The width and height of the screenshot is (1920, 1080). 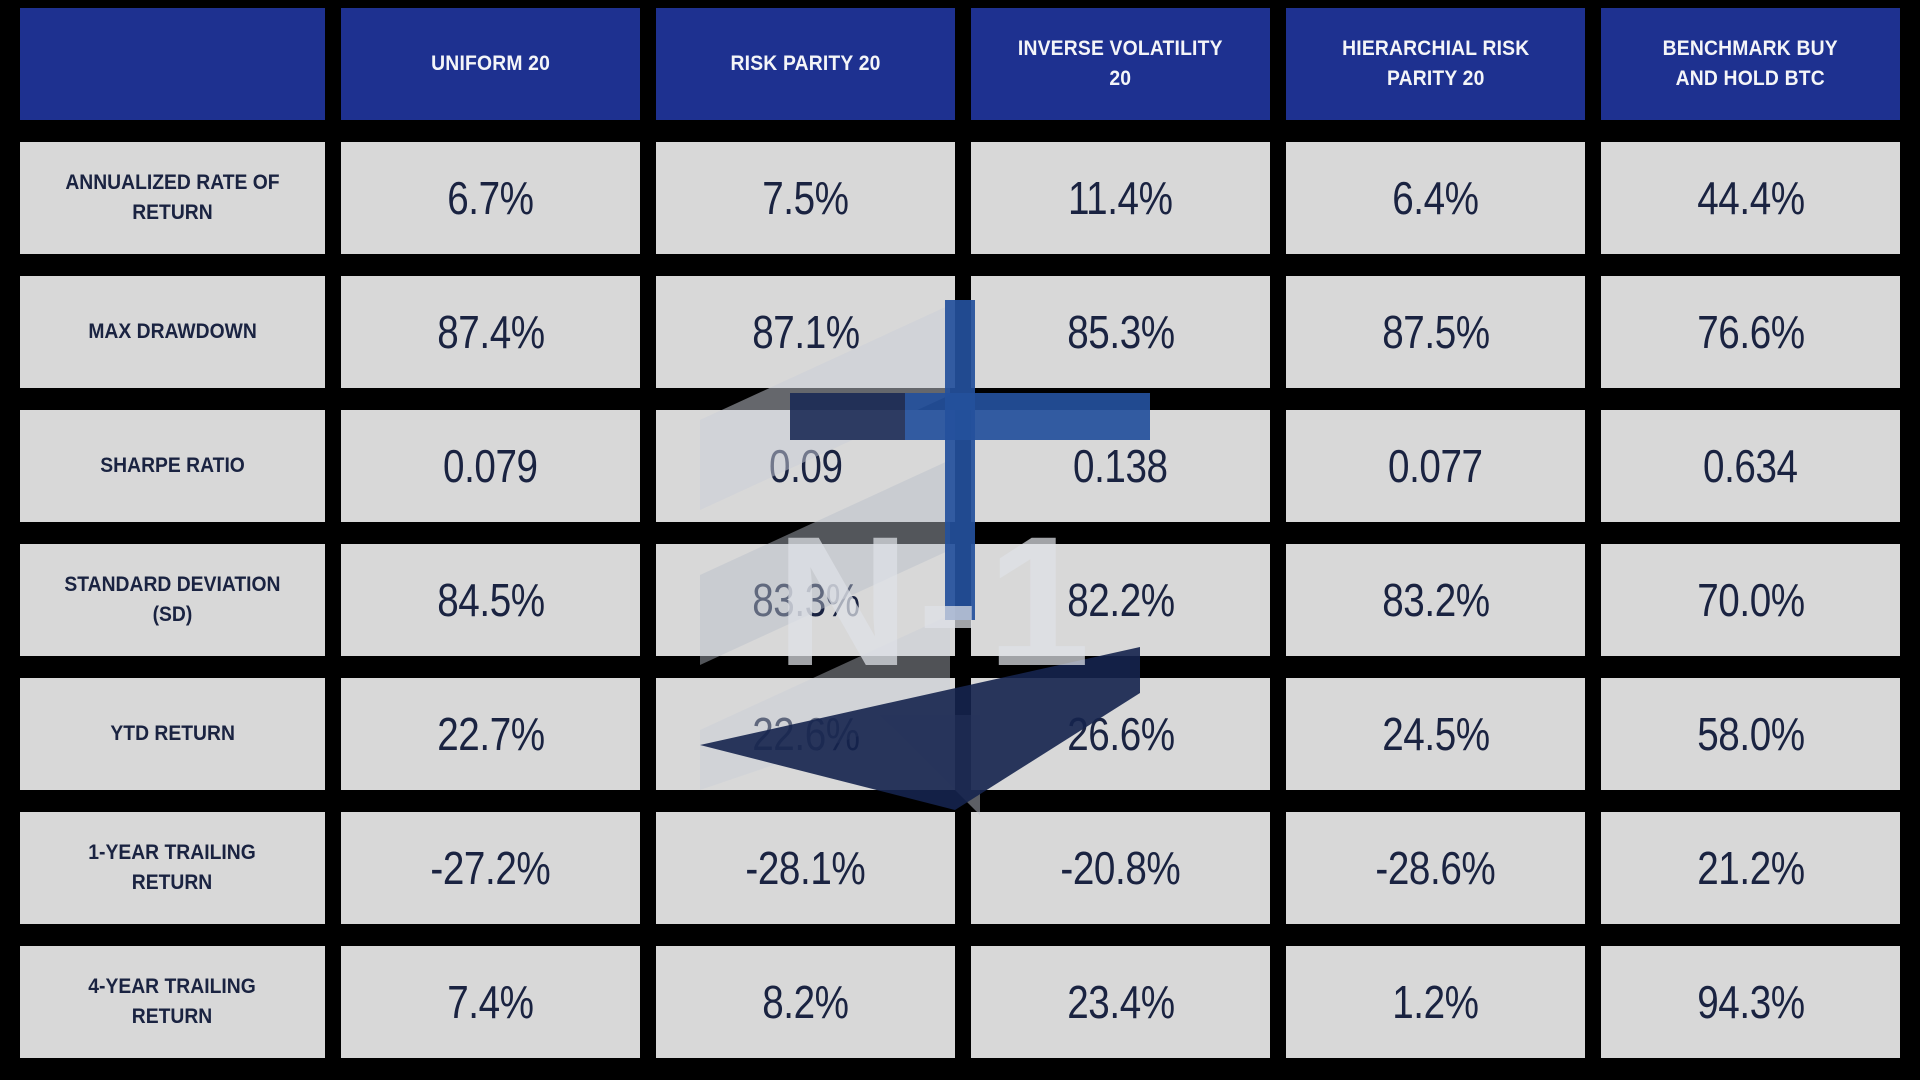 I want to click on column-header: INVERSE VOLATILITY 20, so click(x=1120, y=64).